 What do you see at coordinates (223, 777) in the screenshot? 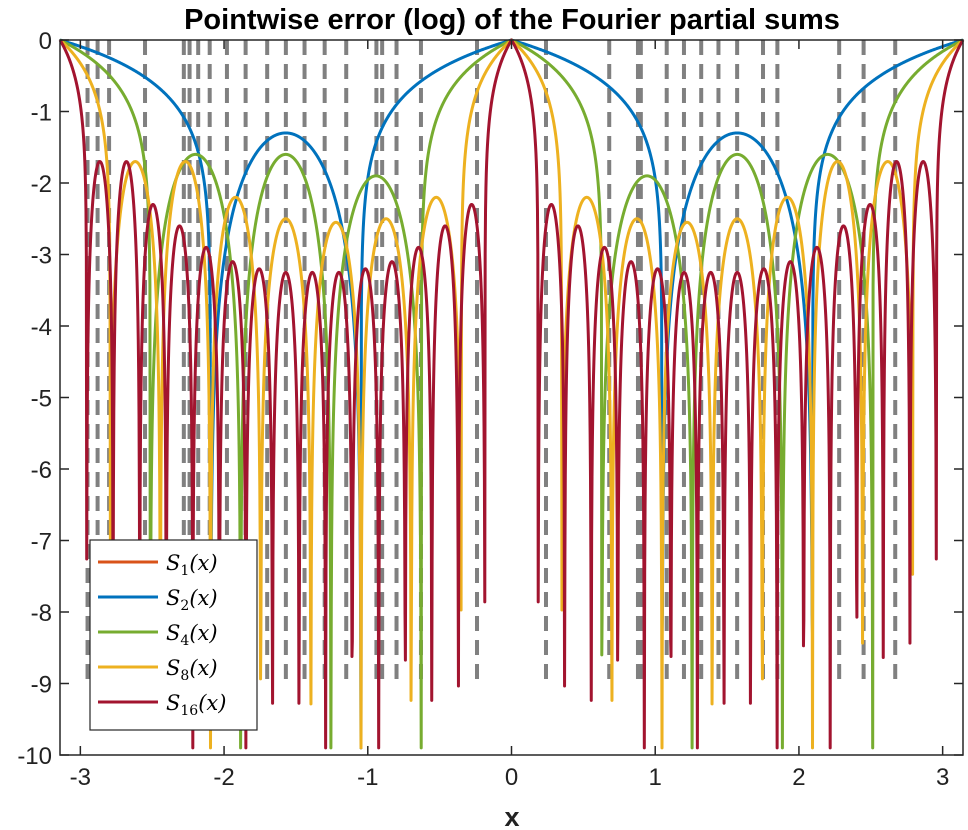
I see `x-tick-label-1: -2` at bounding box center [223, 777].